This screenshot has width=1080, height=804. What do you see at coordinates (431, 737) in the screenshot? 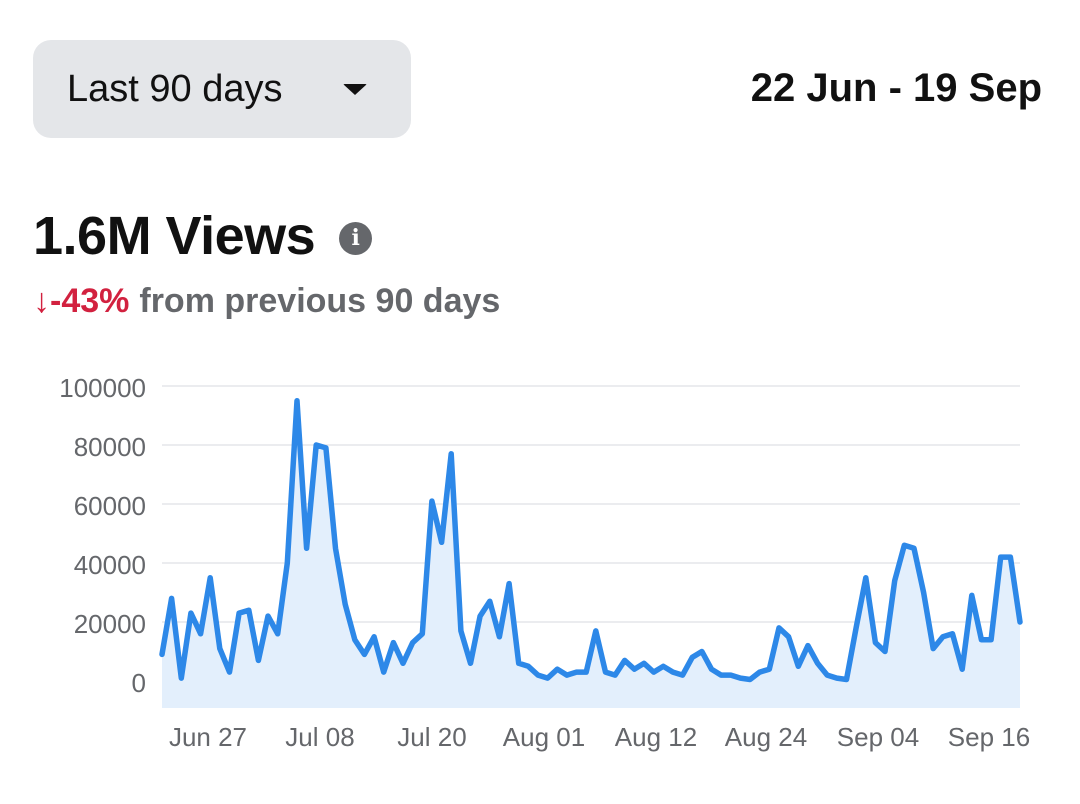
I see `x-tick-label: Jul 20` at bounding box center [431, 737].